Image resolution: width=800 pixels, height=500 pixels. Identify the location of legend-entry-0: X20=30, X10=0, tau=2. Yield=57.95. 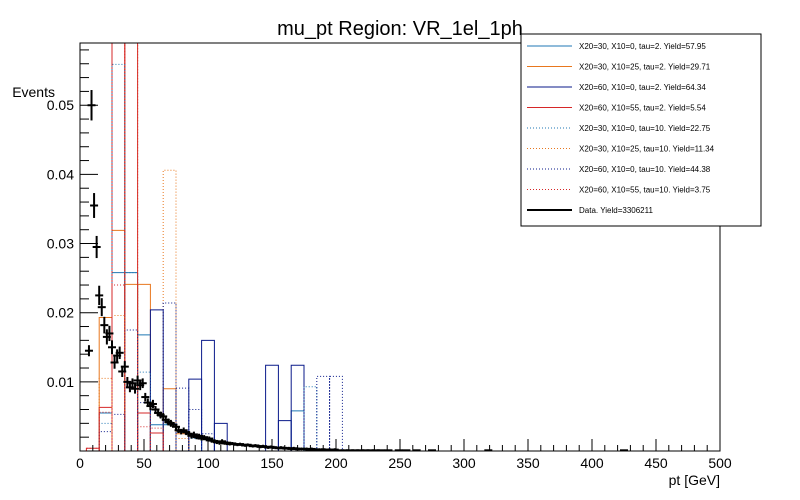
(616, 46).